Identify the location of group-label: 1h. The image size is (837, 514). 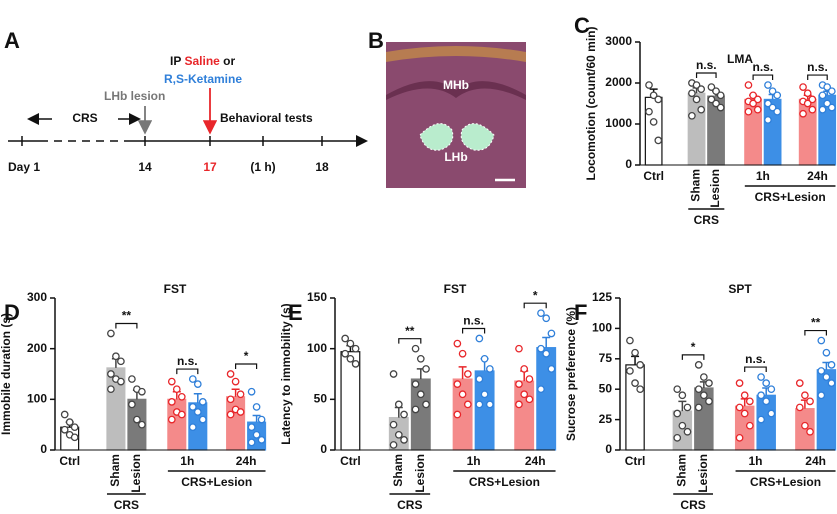
(755, 461).